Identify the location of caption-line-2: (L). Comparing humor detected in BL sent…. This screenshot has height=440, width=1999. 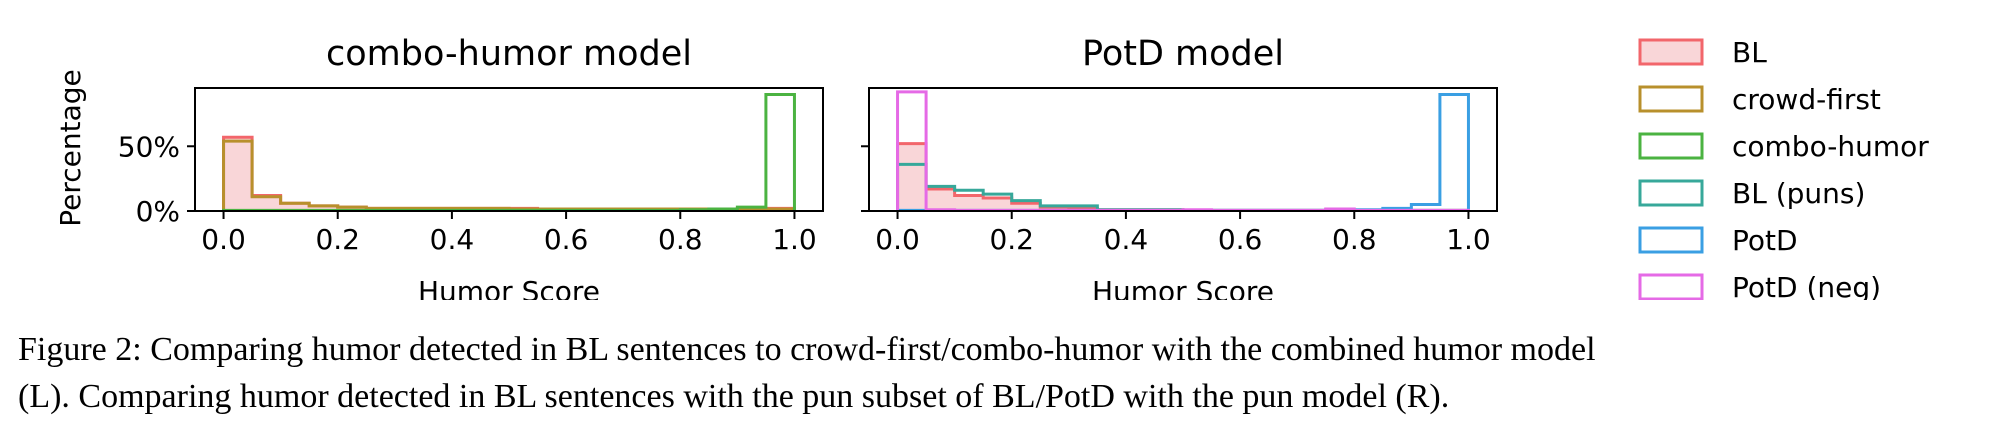
(734, 396).